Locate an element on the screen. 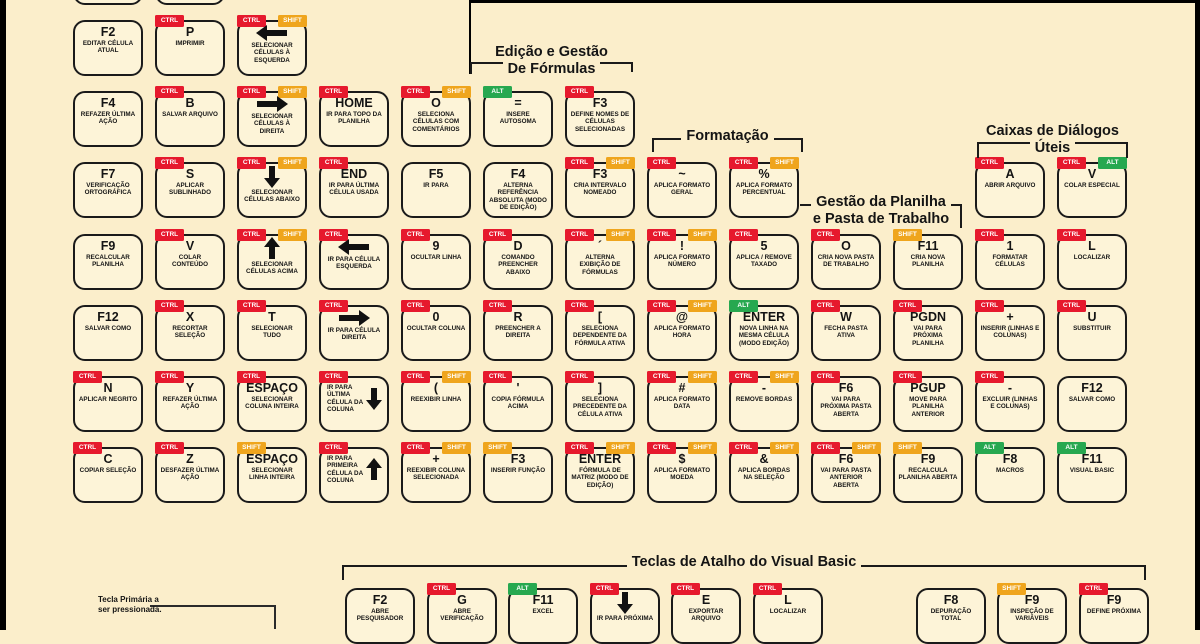 This screenshot has height=644, width=1200. key-label: ( is located at coordinates (436, 388).